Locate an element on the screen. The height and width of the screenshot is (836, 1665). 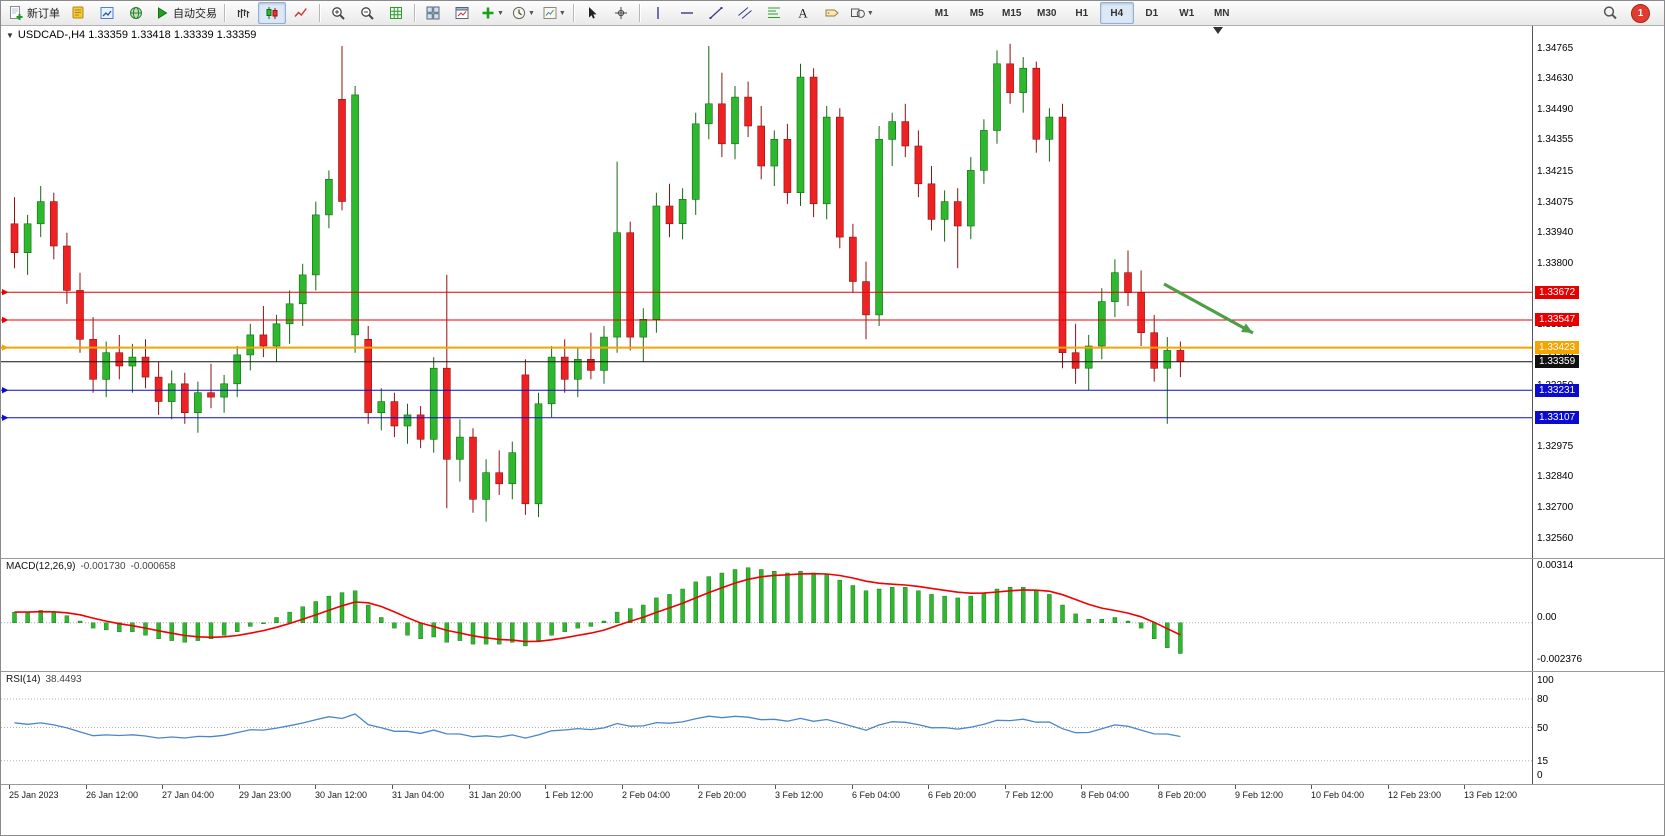
svg-text: A is located at coordinates (803, 13).